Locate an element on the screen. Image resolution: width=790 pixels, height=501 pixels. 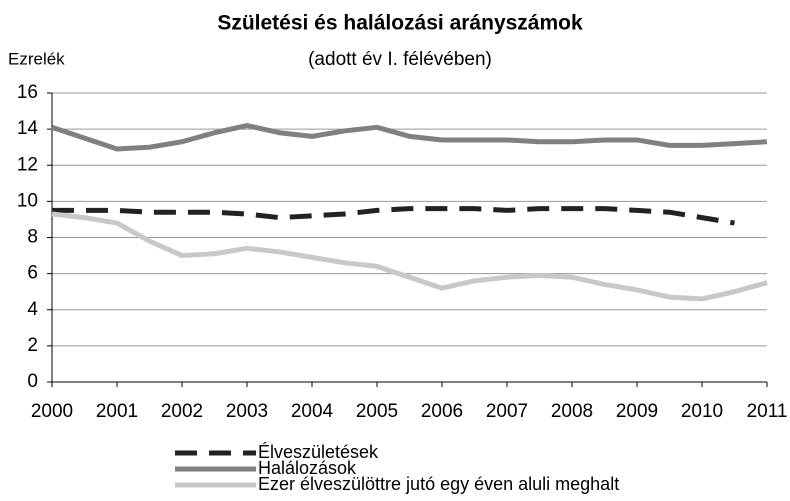
y-tick-label: 4 is located at coordinates (32, 309).